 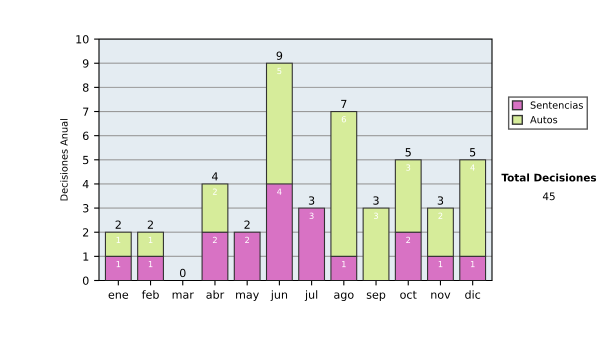 I want to click on x-tick-label: dic, so click(x=472, y=294).